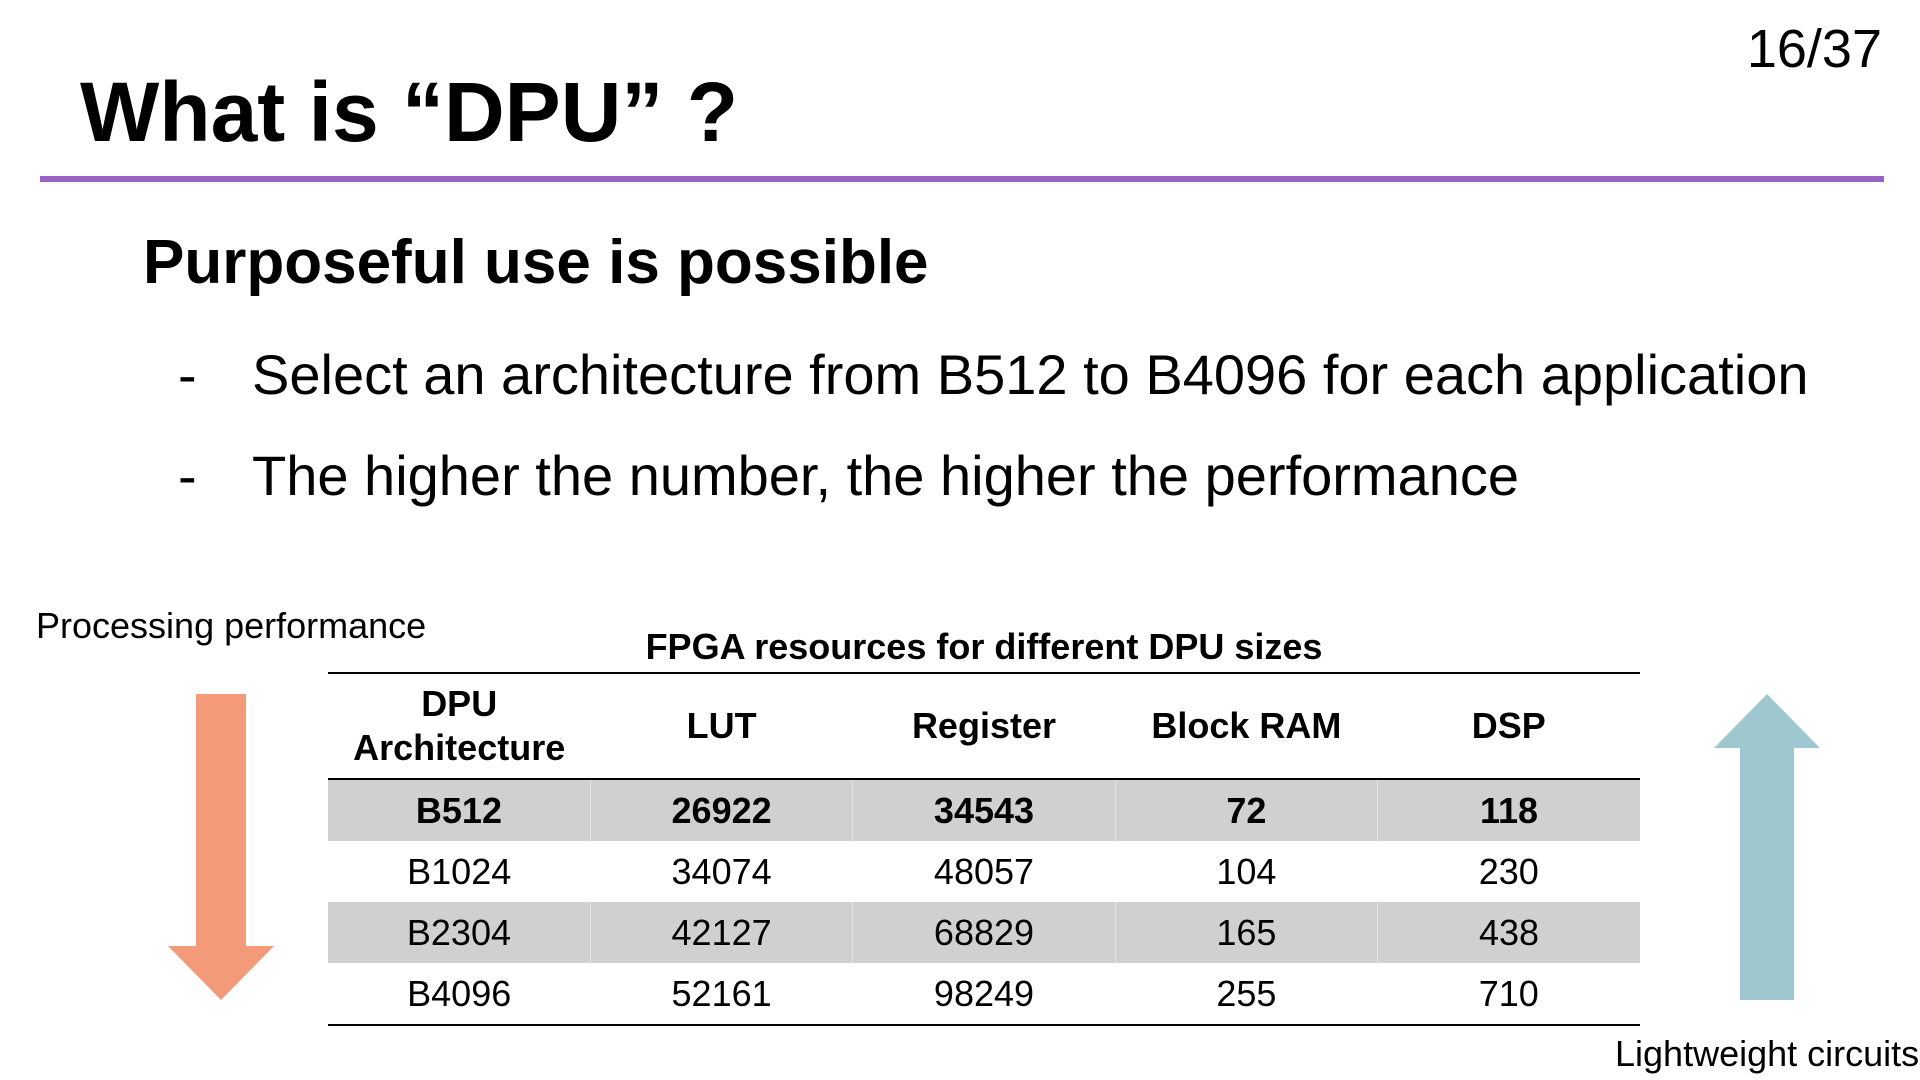  Describe the element at coordinates (459, 747) in the screenshot. I see `header-arch-line2: Architecture` at that location.